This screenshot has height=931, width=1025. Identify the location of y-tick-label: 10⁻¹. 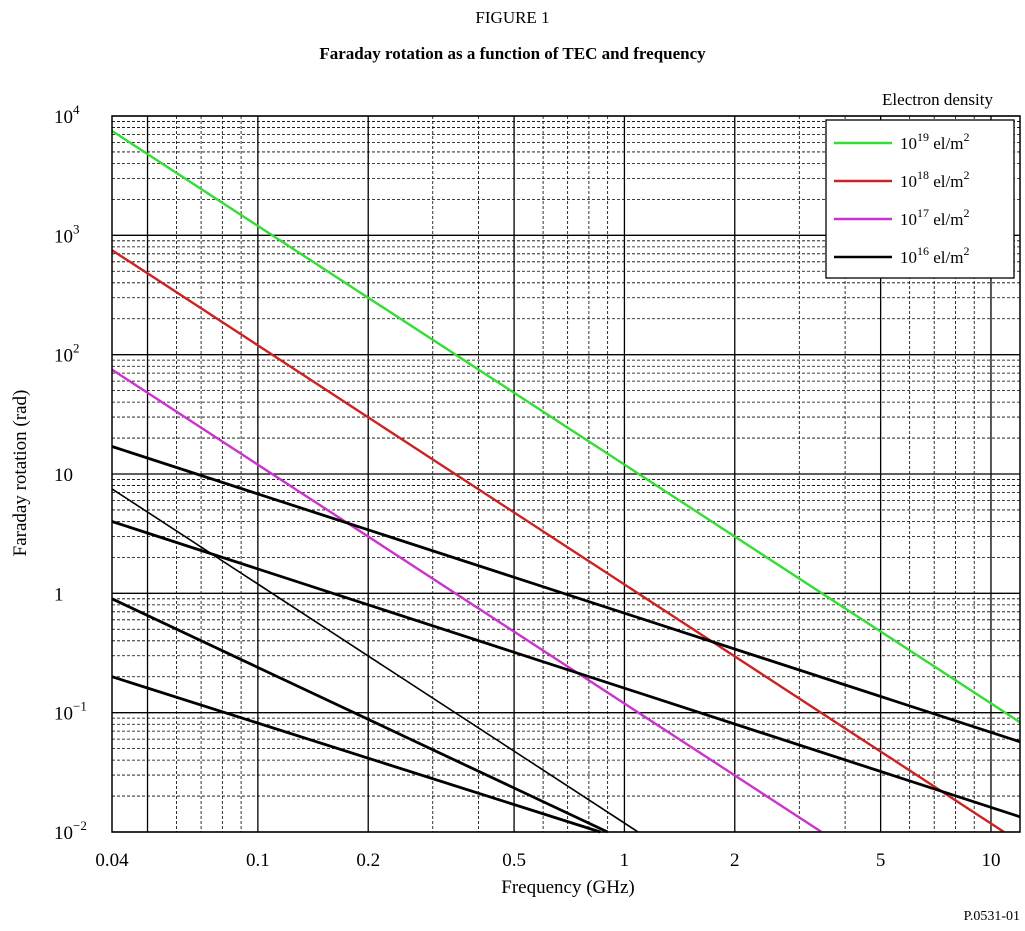
(70, 712).